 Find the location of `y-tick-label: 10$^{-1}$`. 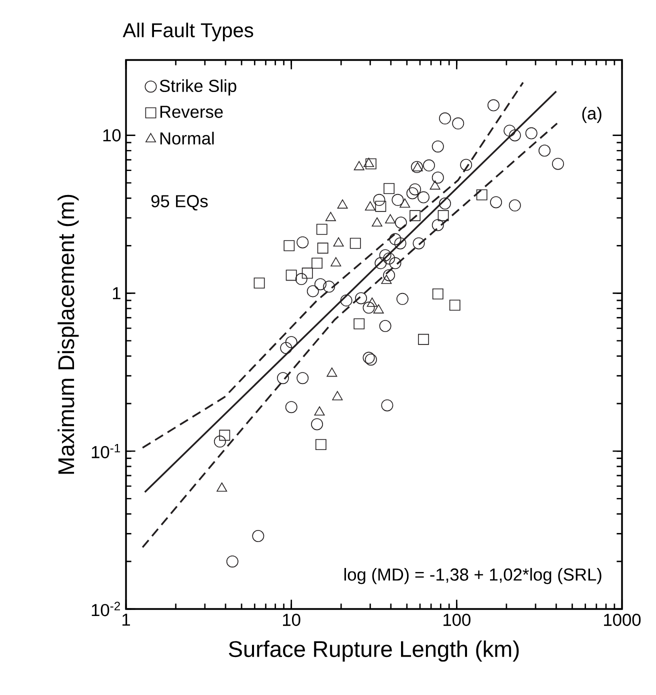

y-tick-label: 10$^{-1}$ is located at coordinates (106, 451).